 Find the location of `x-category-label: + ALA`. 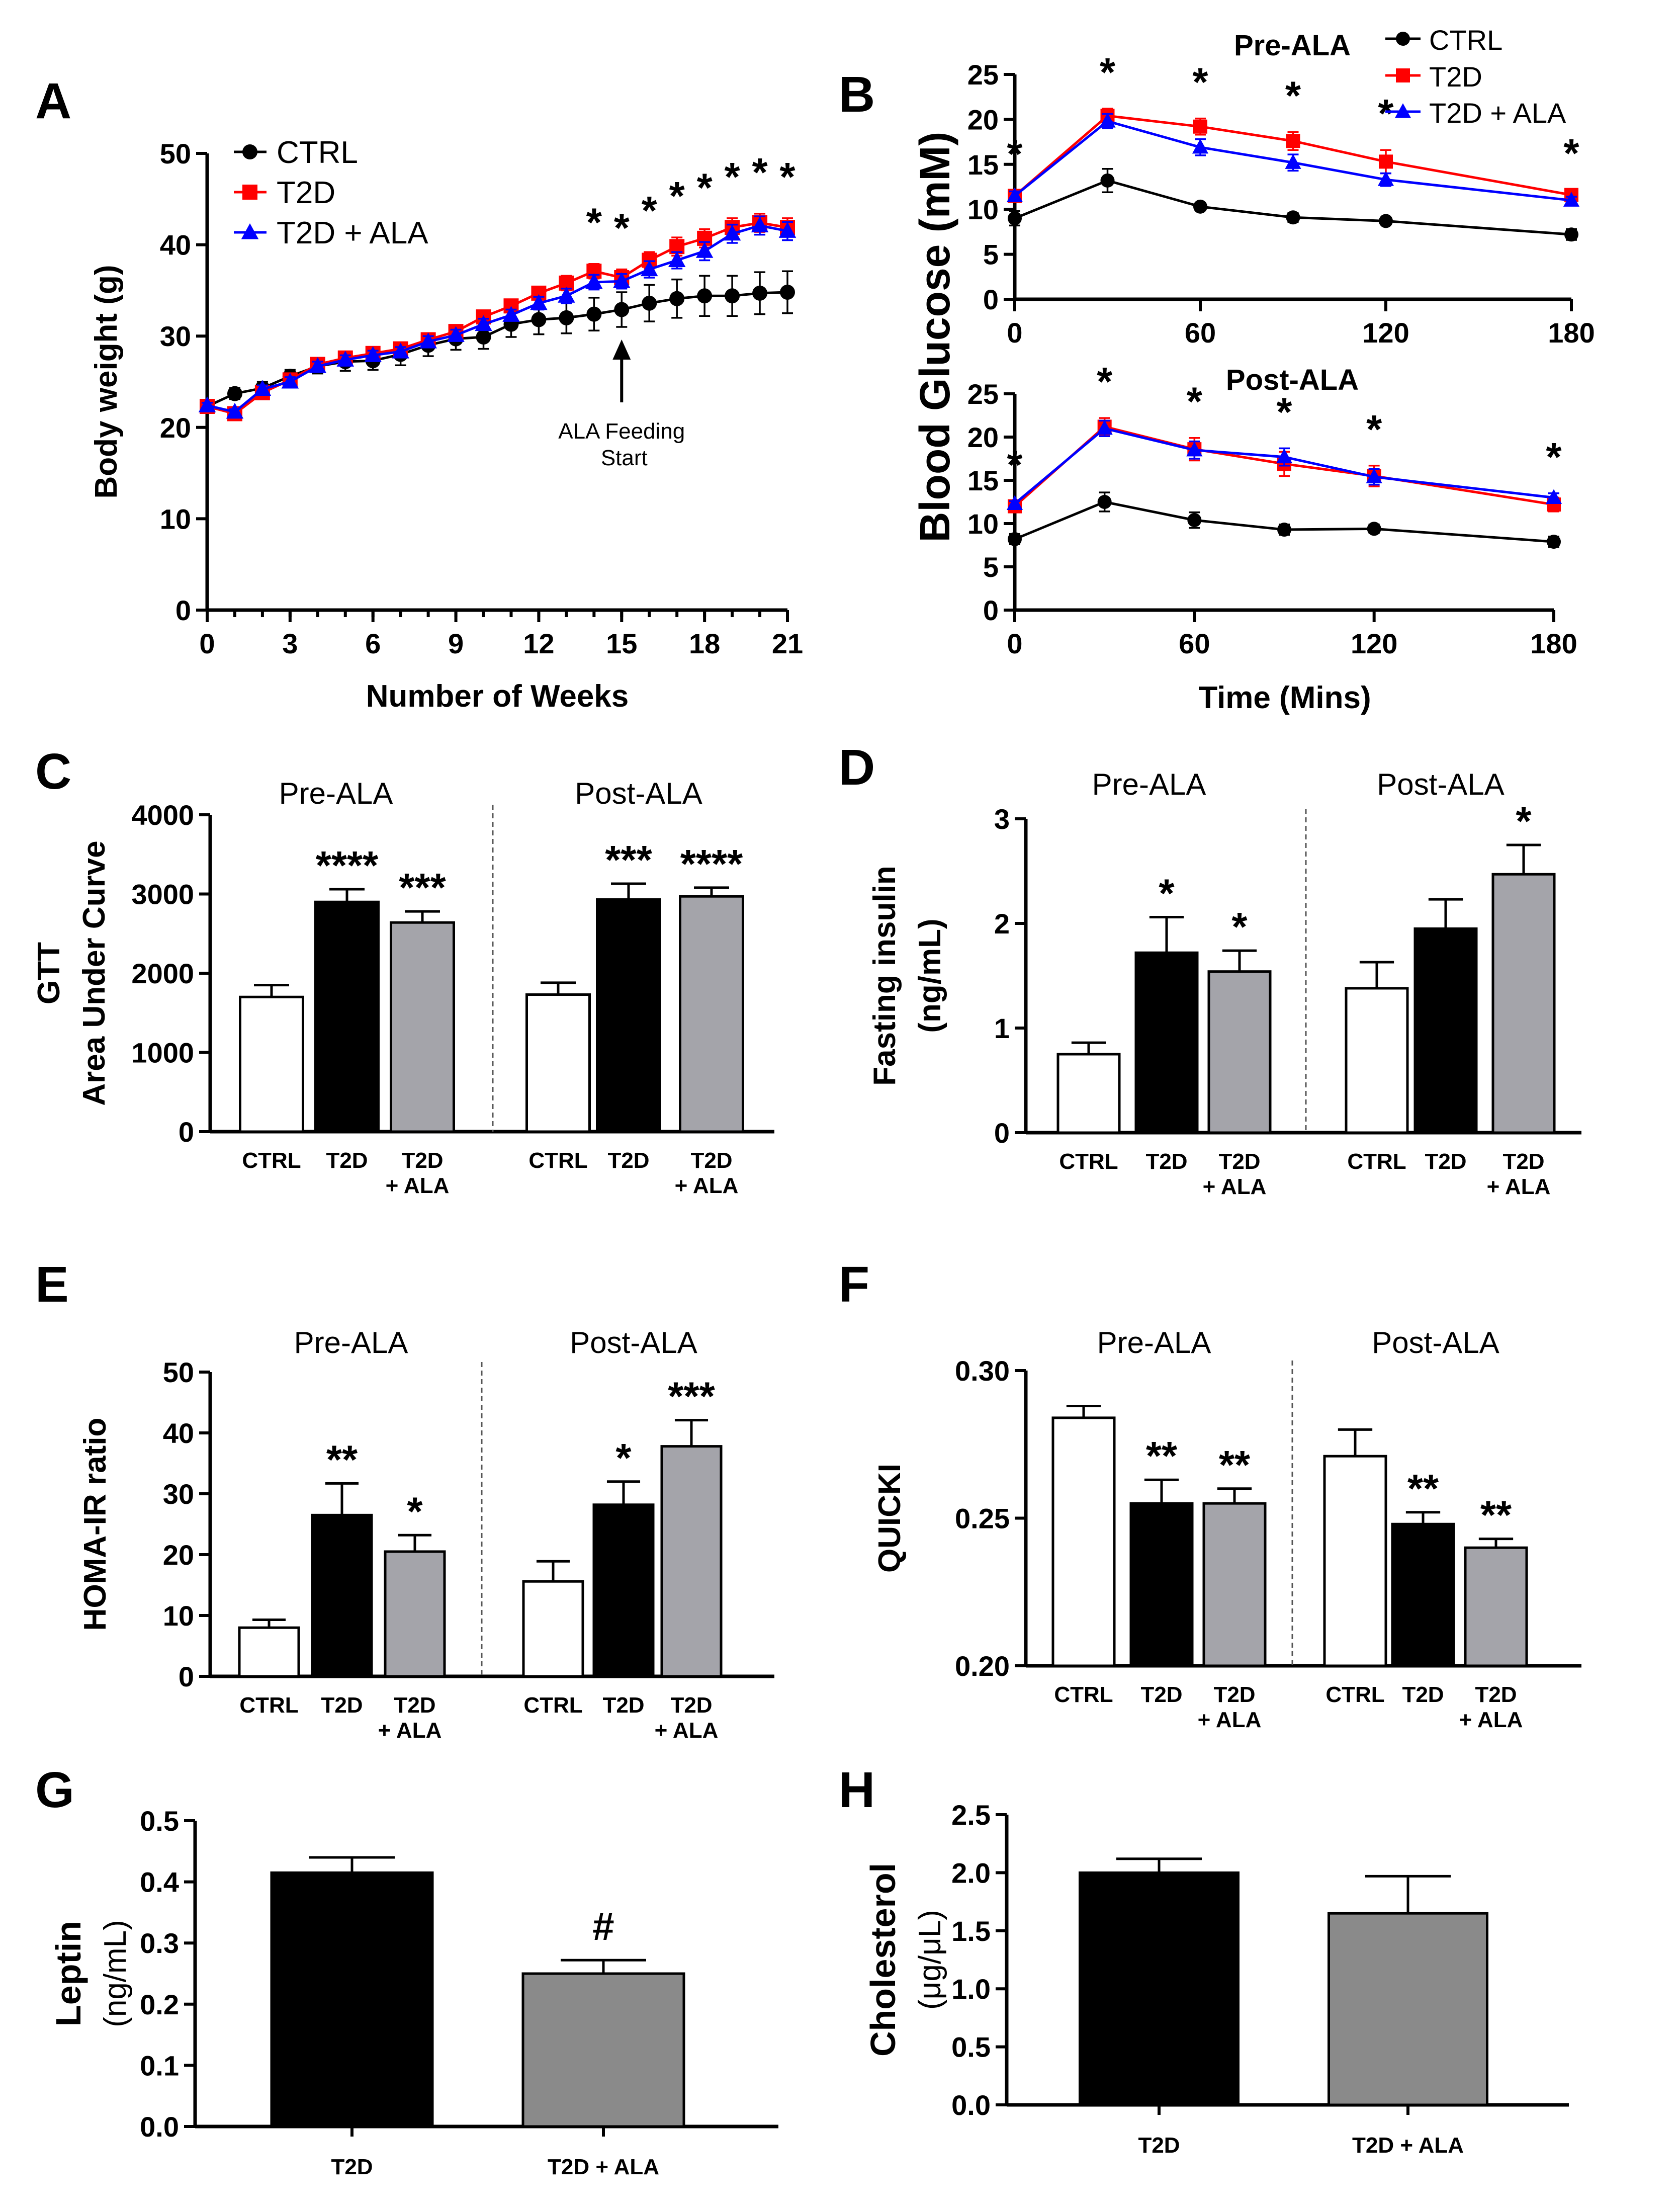

x-category-label: + ALA is located at coordinates (1235, 1186).